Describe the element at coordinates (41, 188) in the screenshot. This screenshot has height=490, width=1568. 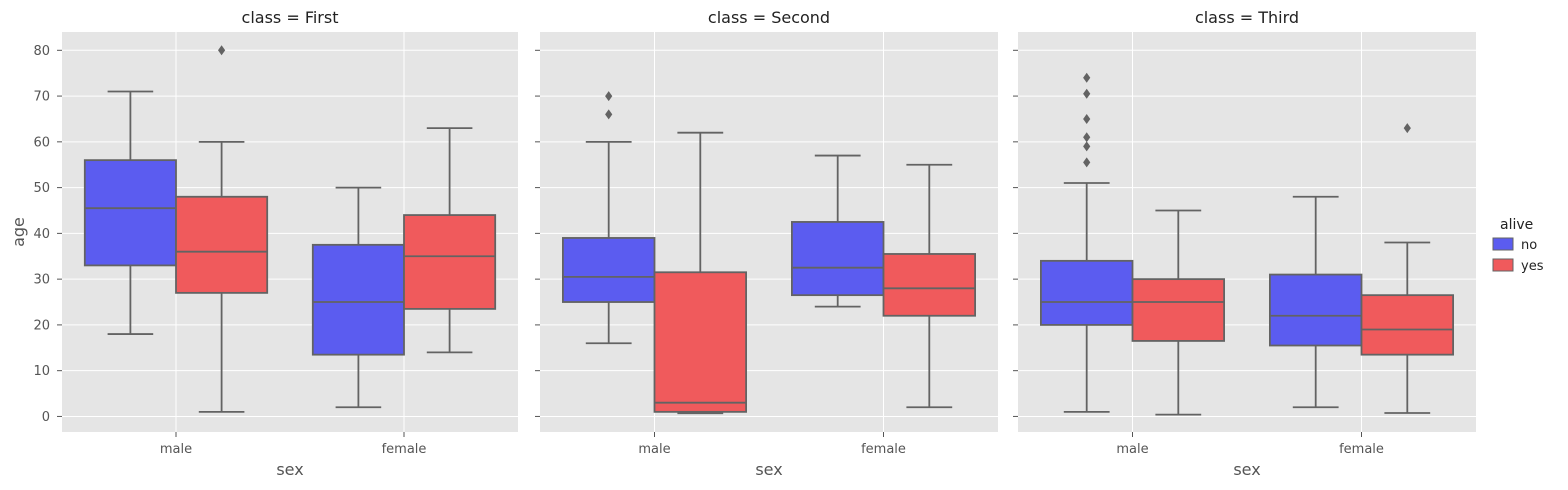
I see `y-tick-label: 50` at that location.